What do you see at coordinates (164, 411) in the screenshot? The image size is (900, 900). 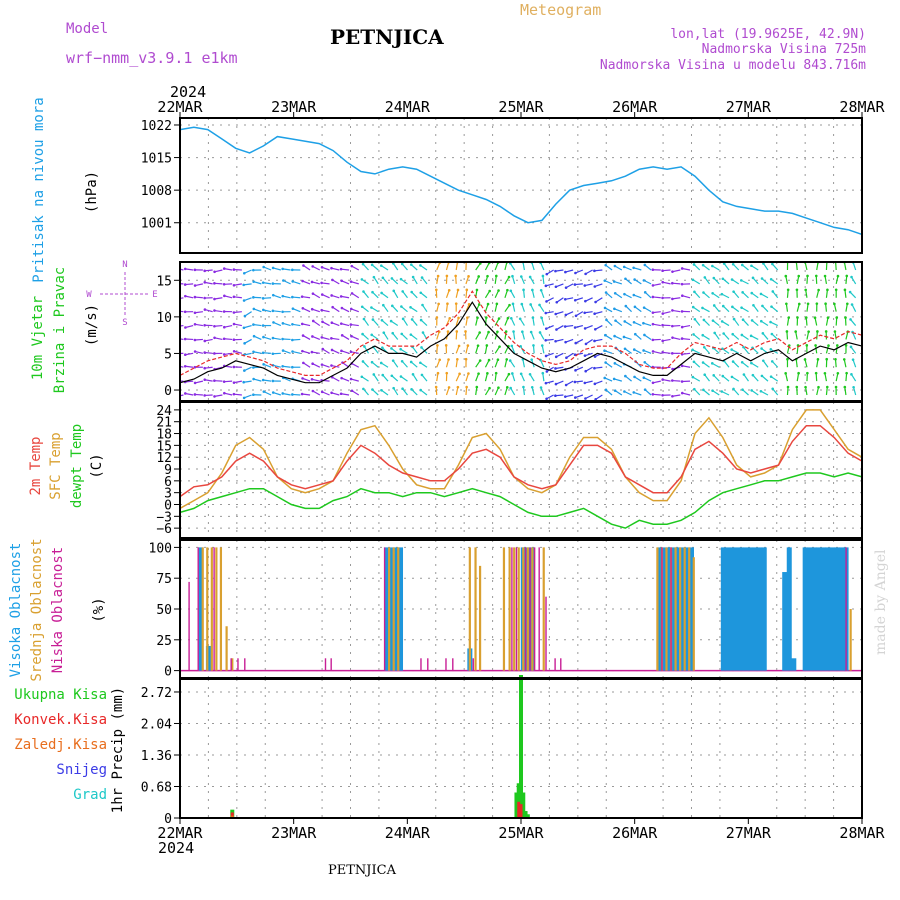 I see `y-tick-label: 24` at bounding box center [164, 411].